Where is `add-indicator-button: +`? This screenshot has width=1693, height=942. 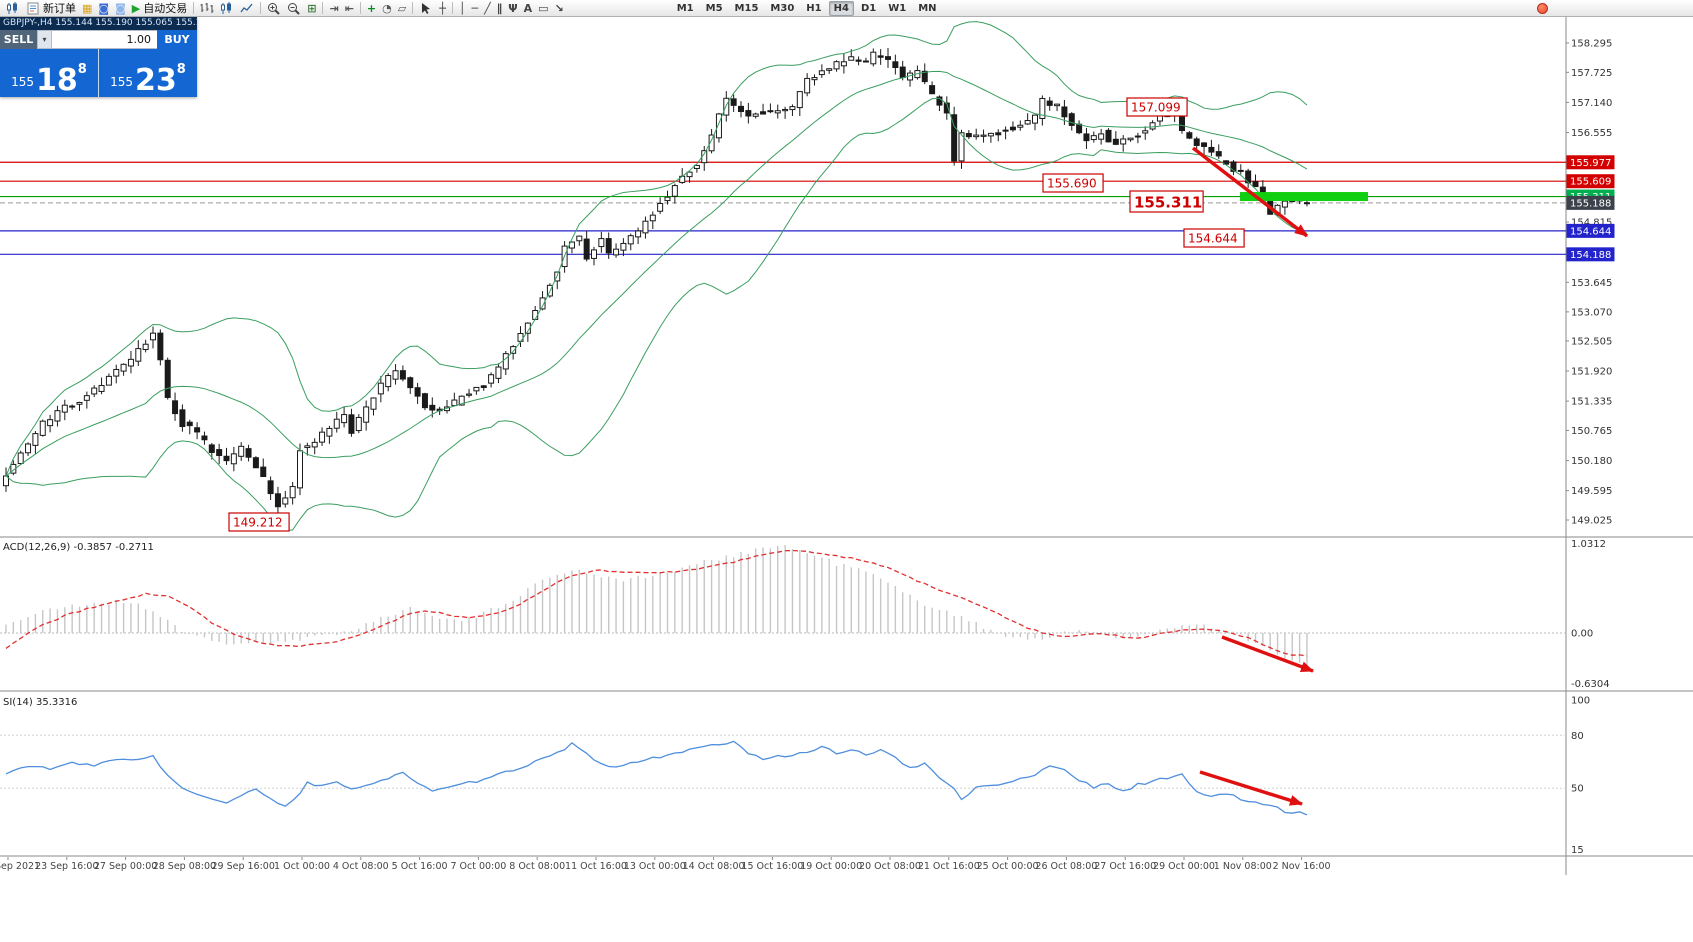 add-indicator-button: + is located at coordinates (371, 8).